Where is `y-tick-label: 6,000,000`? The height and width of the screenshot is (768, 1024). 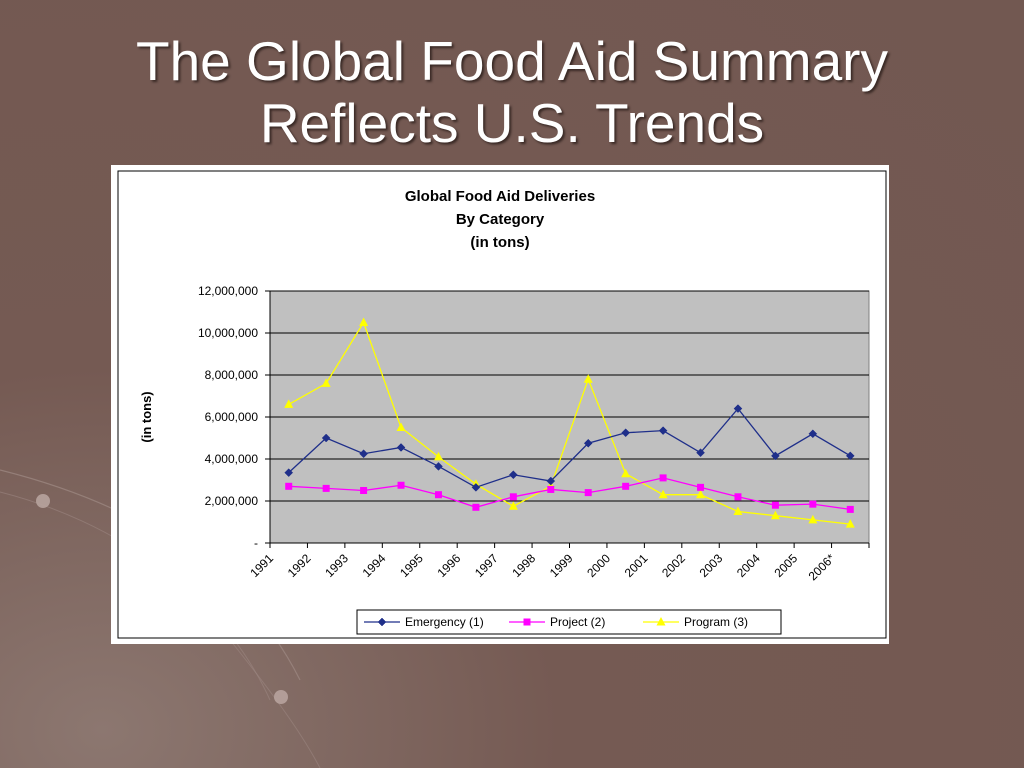 y-tick-label: 6,000,000 is located at coordinates (232, 417).